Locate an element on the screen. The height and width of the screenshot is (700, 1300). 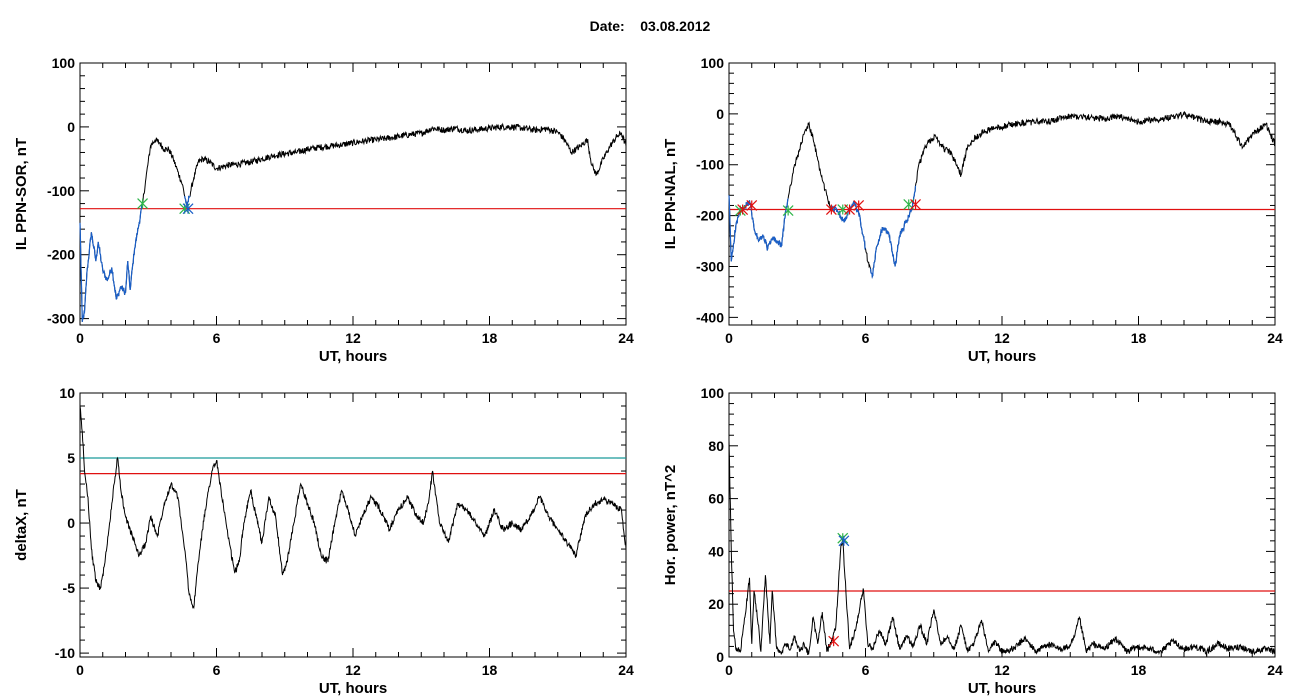
y-axis-title: IL PPN-NAL, nT is located at coordinates (670, 194).